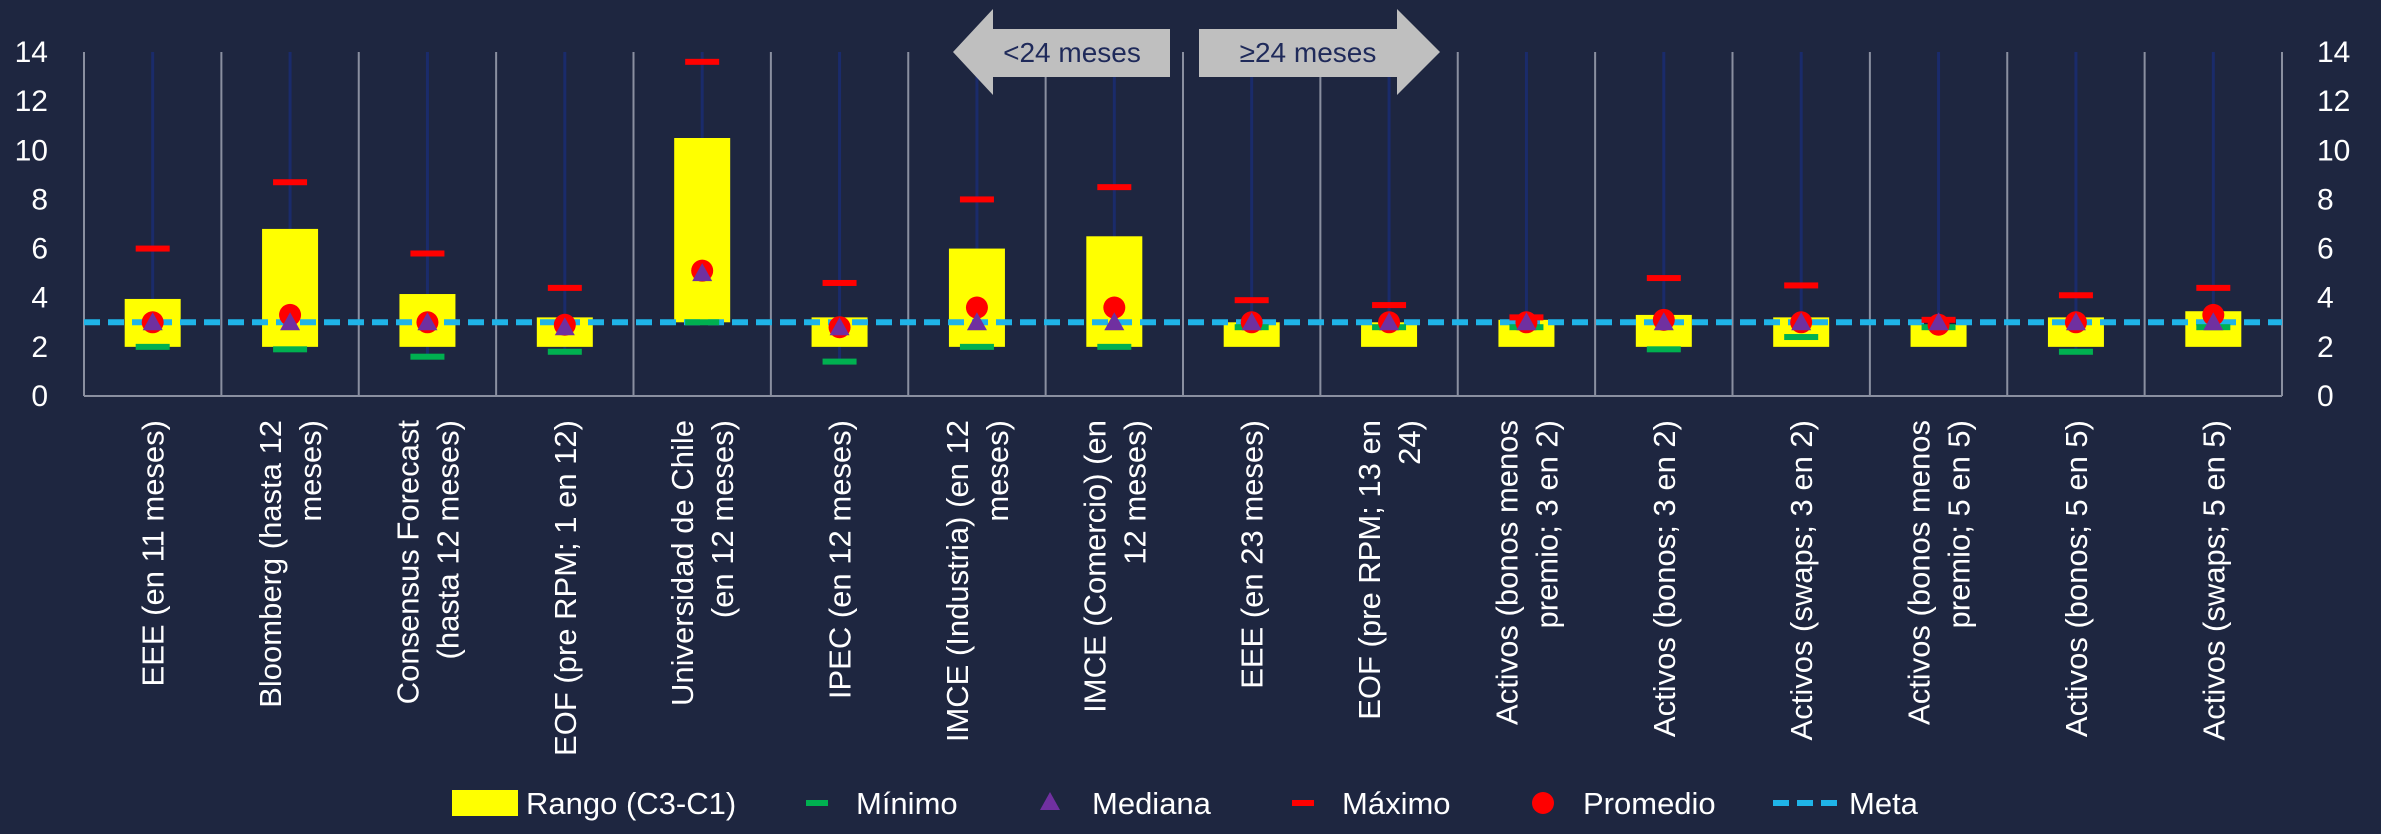  I want to click on y-tick-left: 8, so click(39, 199).